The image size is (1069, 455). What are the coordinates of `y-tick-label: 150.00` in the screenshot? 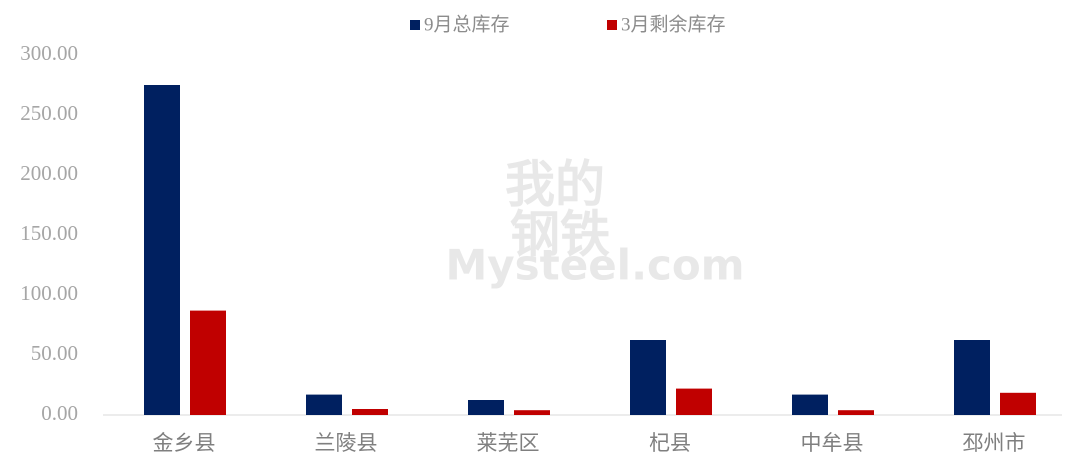 It's located at (49, 233).